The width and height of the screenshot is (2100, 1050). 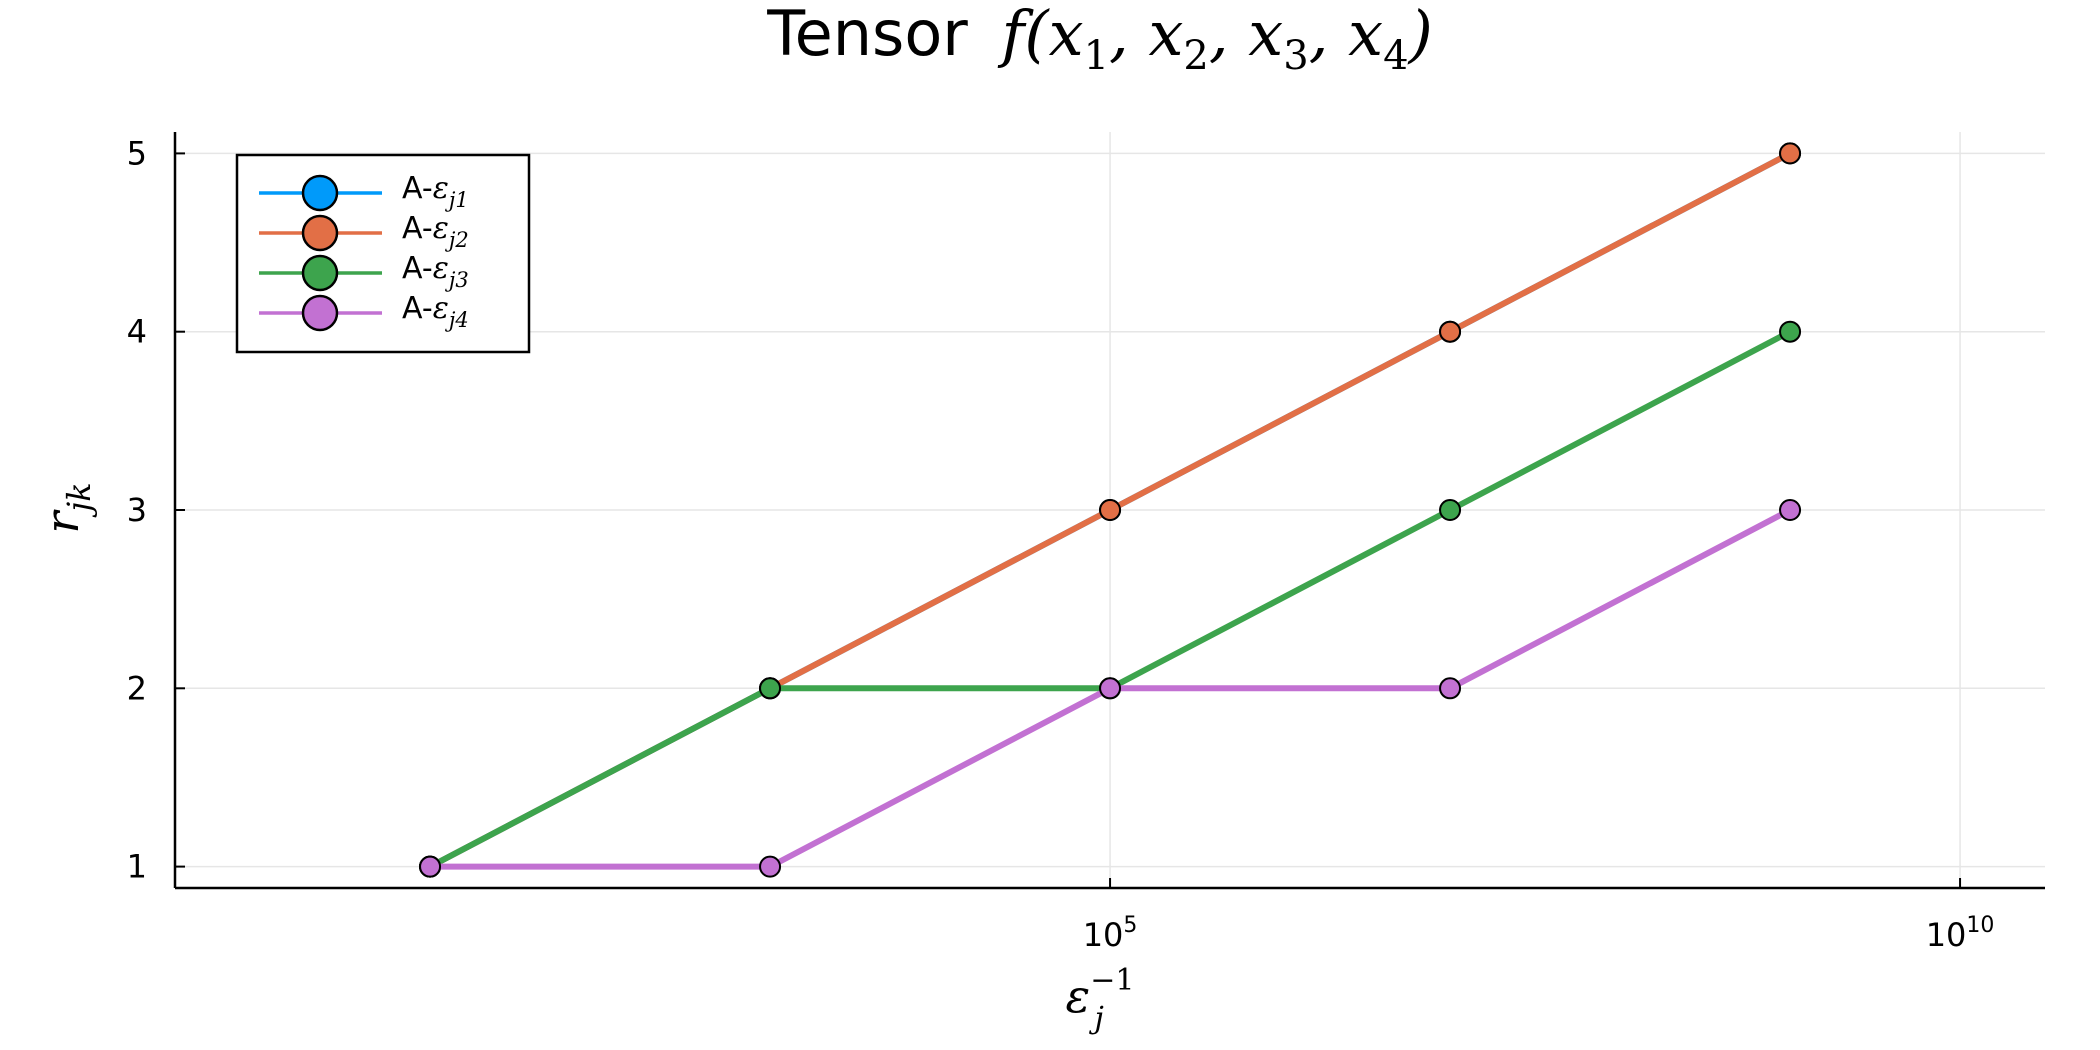 I want to click on y-tick-label: 4, so click(x=137, y=332).